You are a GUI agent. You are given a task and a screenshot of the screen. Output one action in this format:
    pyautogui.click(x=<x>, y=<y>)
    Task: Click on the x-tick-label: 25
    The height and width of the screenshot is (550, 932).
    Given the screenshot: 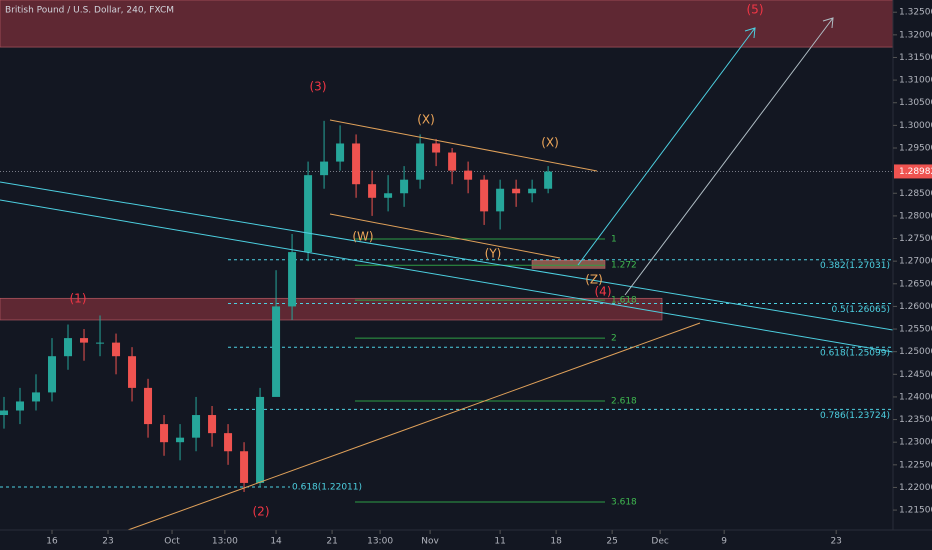 What is the action you would take?
    pyautogui.click(x=611, y=542)
    